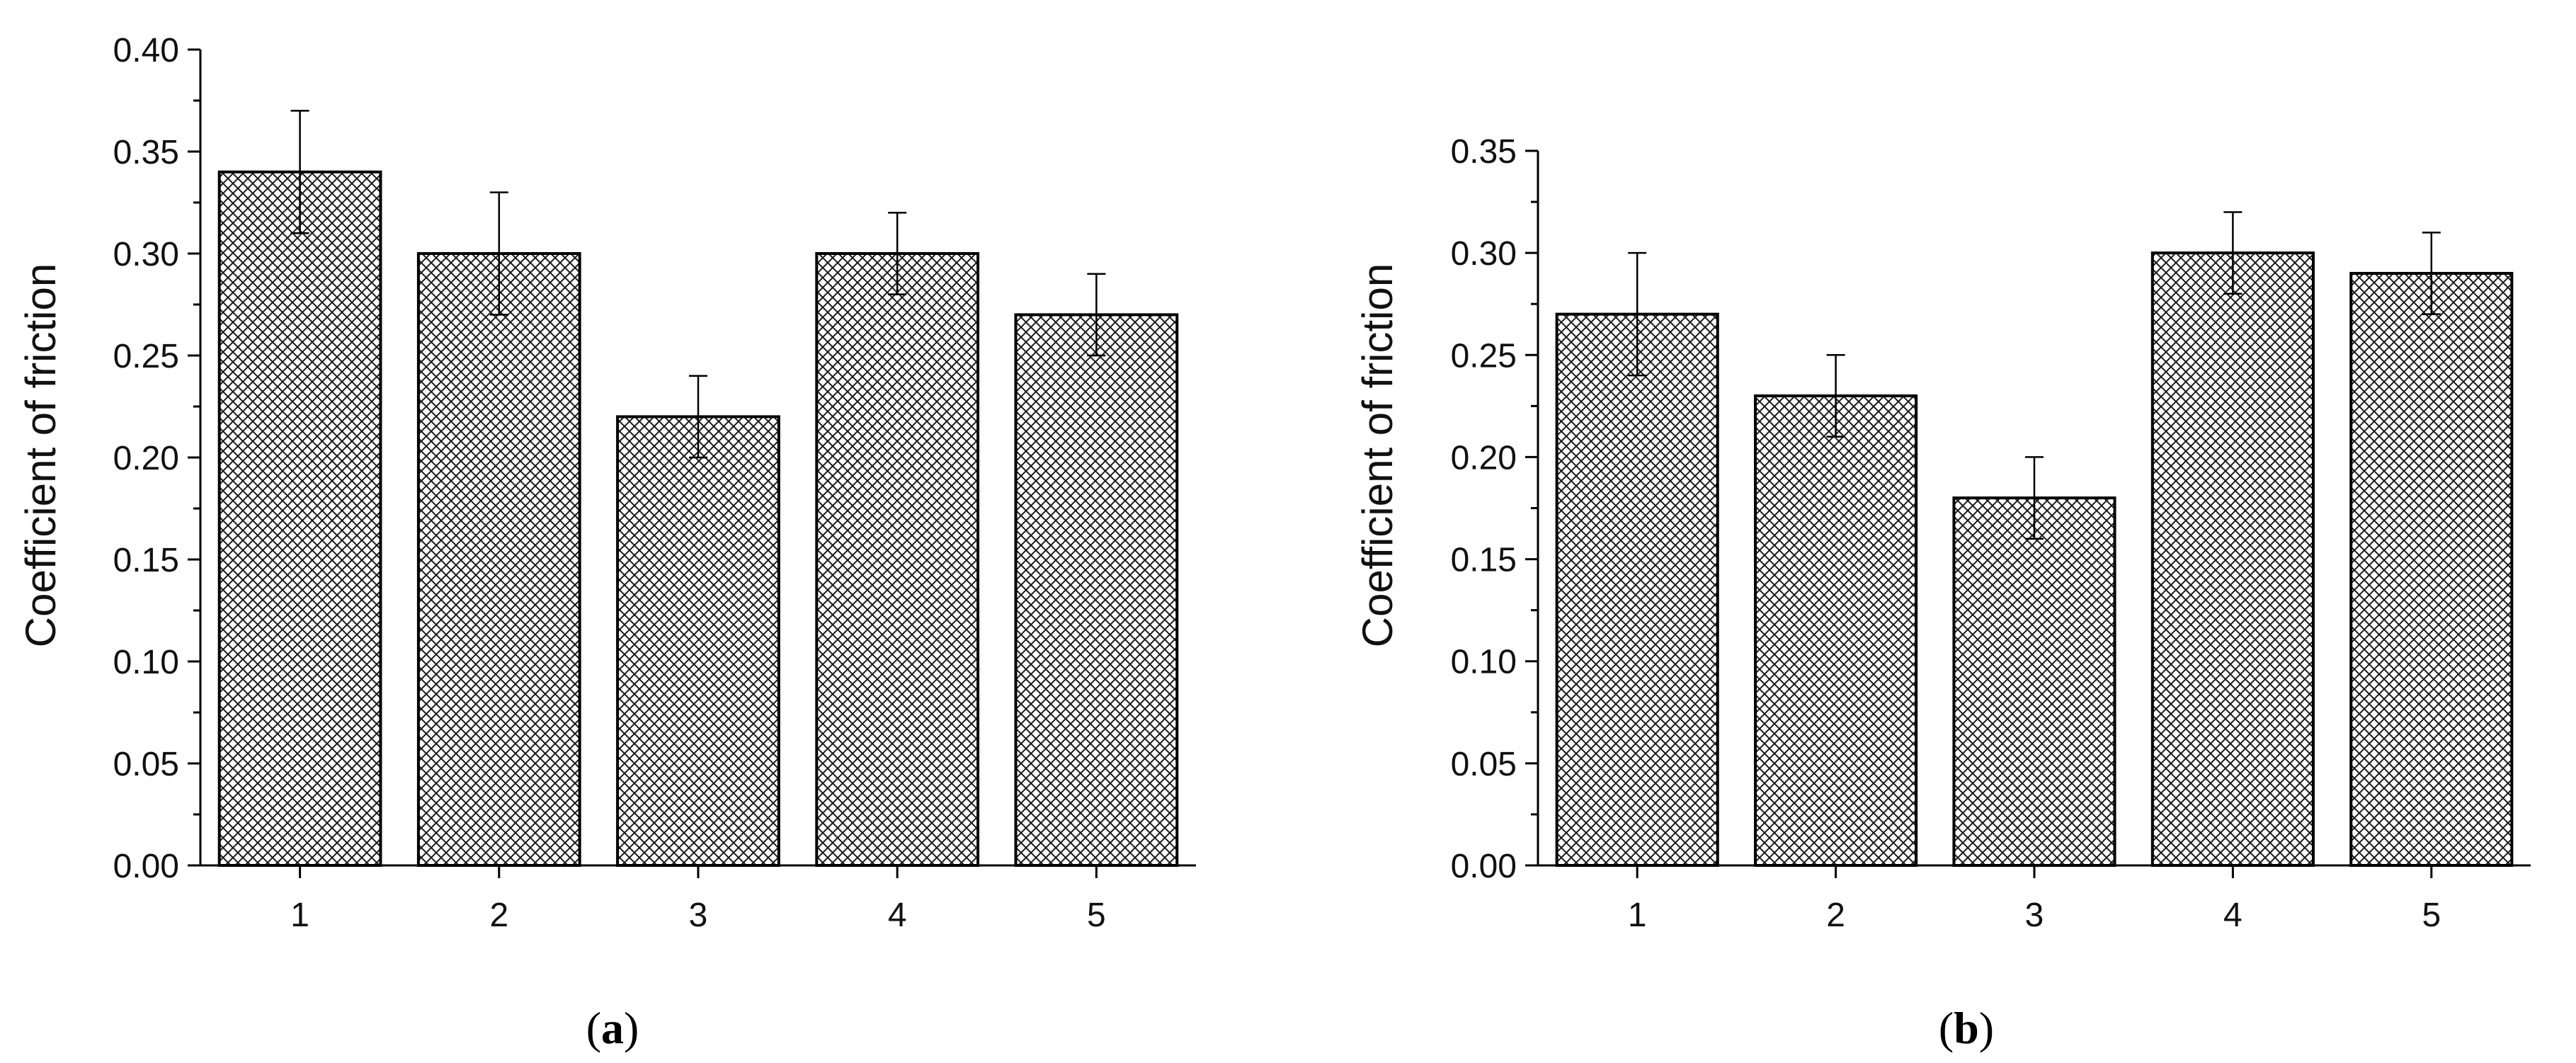  I want to click on y-tick-label: 0.40, so click(146, 51).